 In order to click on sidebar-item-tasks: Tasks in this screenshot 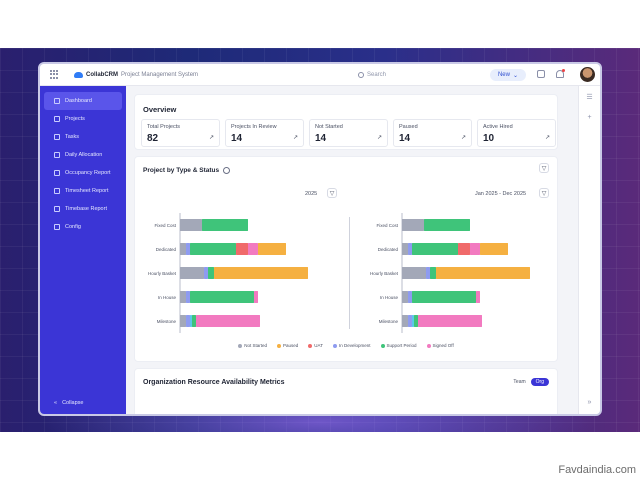, I will do `click(83, 137)`.